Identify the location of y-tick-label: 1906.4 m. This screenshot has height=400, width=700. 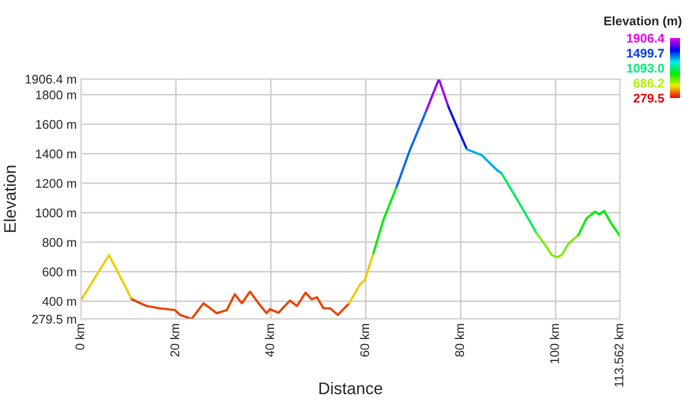
(51, 79).